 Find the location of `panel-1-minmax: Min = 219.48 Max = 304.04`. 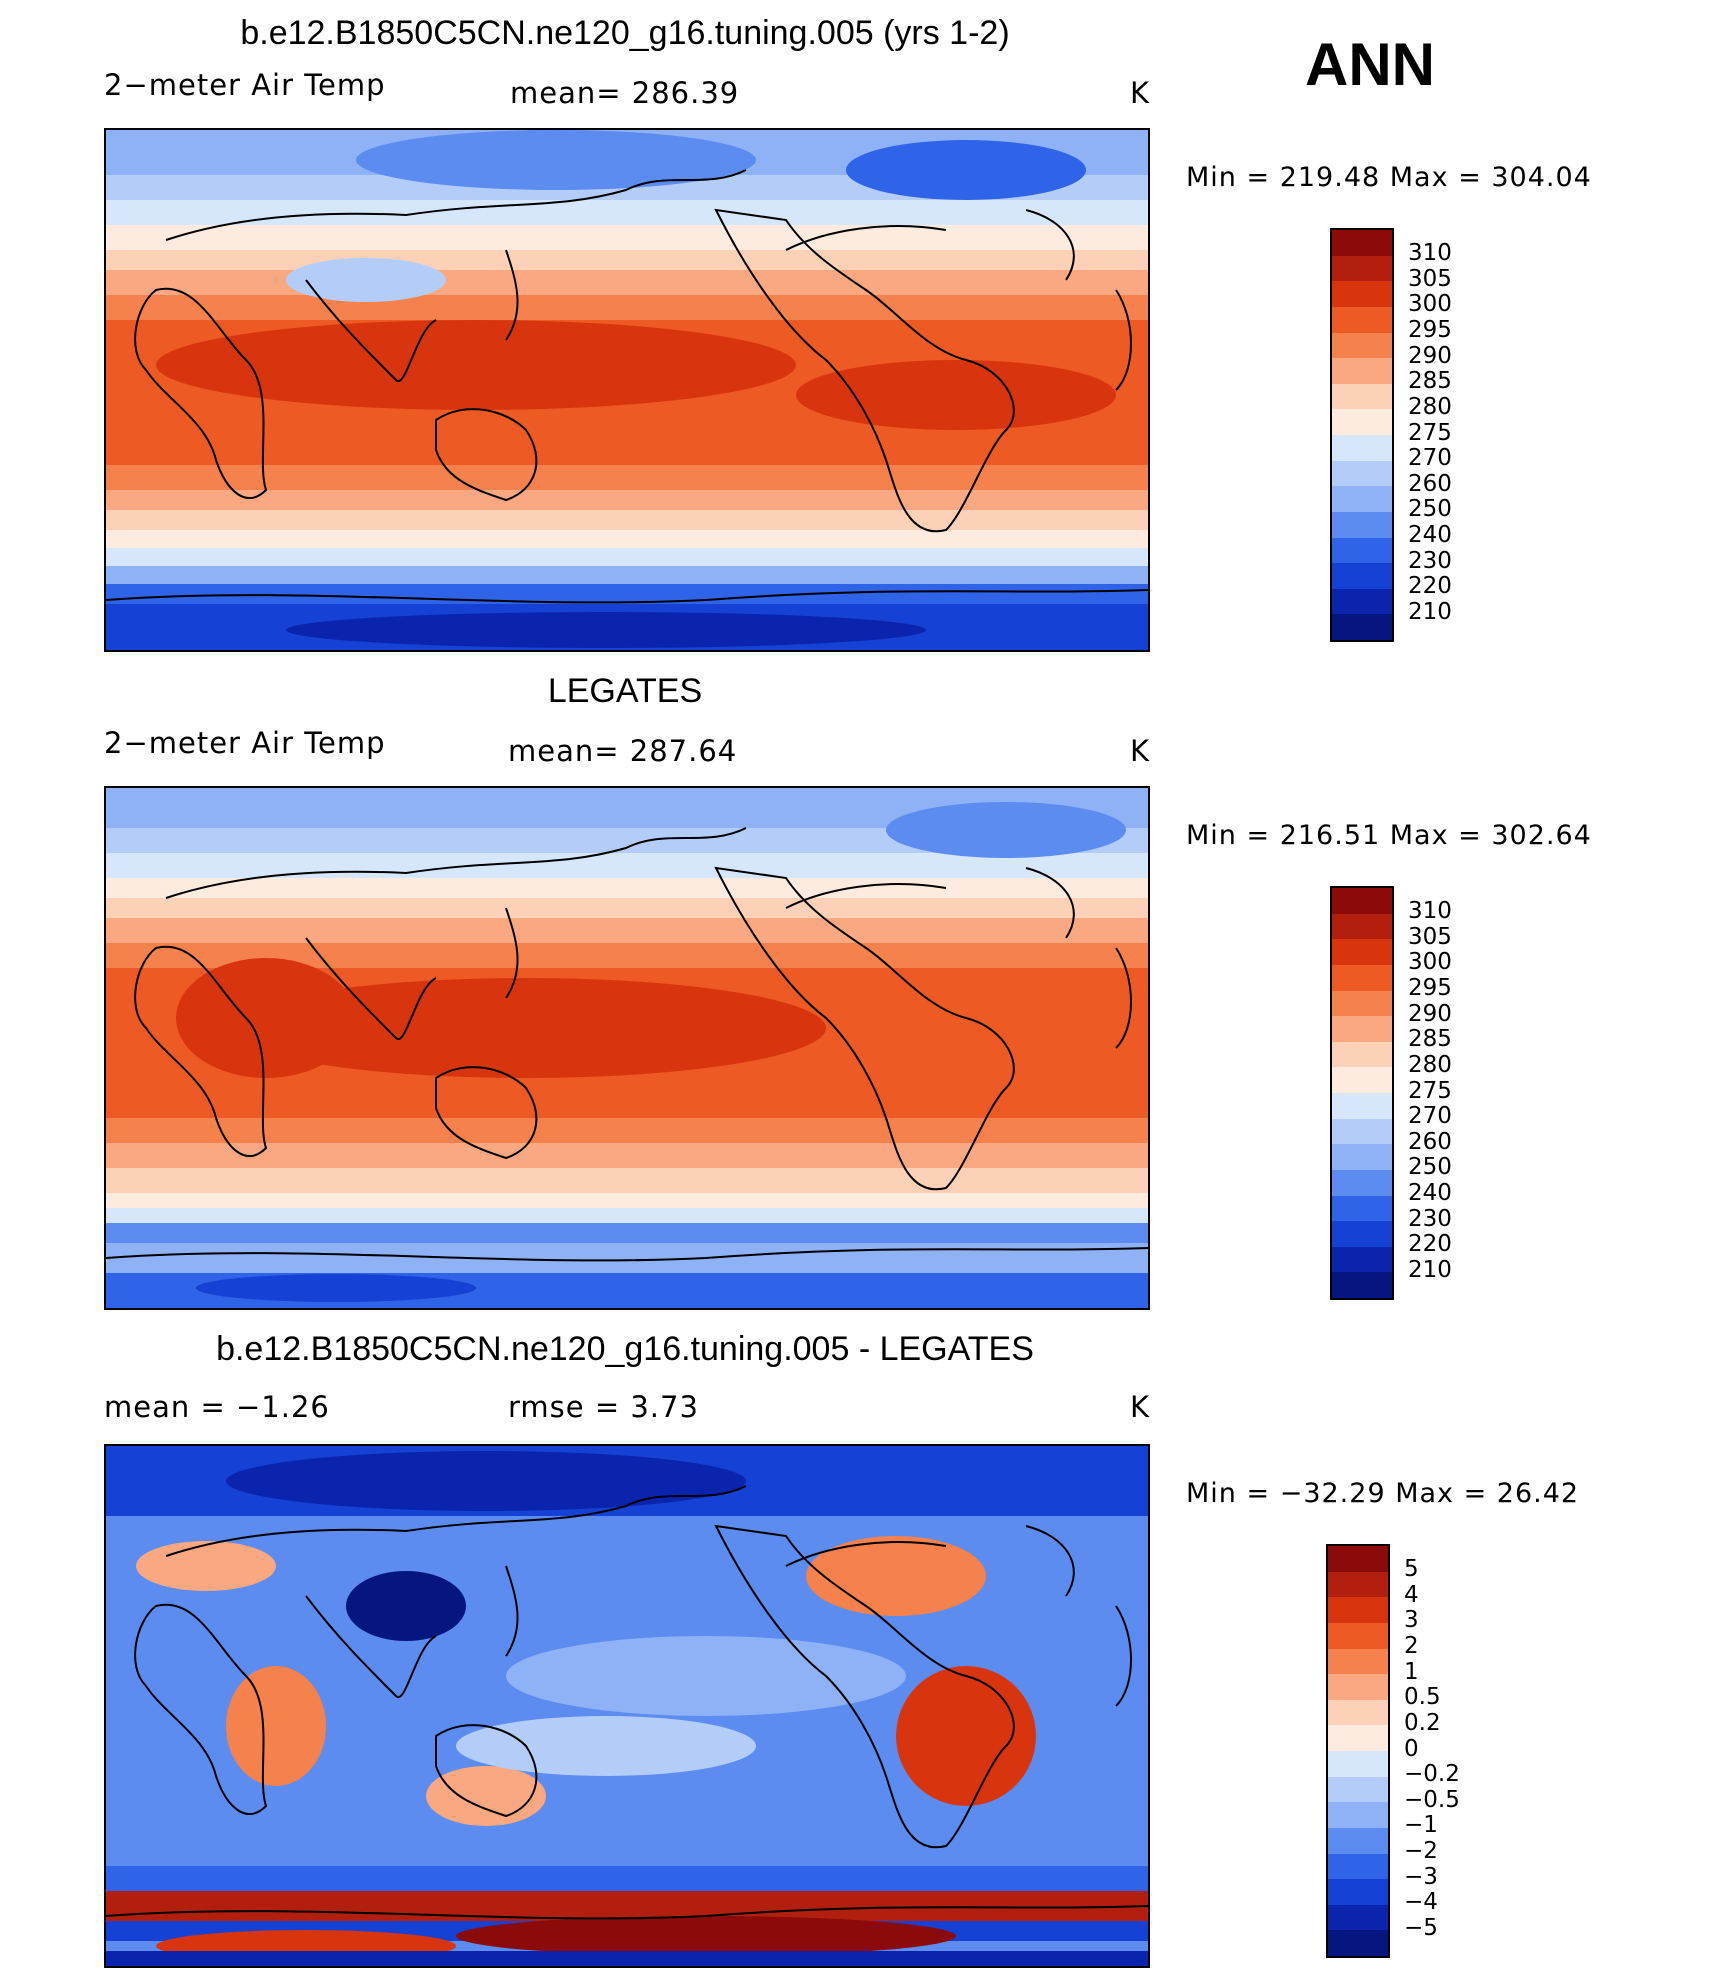

panel-1-minmax: Min = 219.48 Max = 304.04 is located at coordinates (1389, 177).